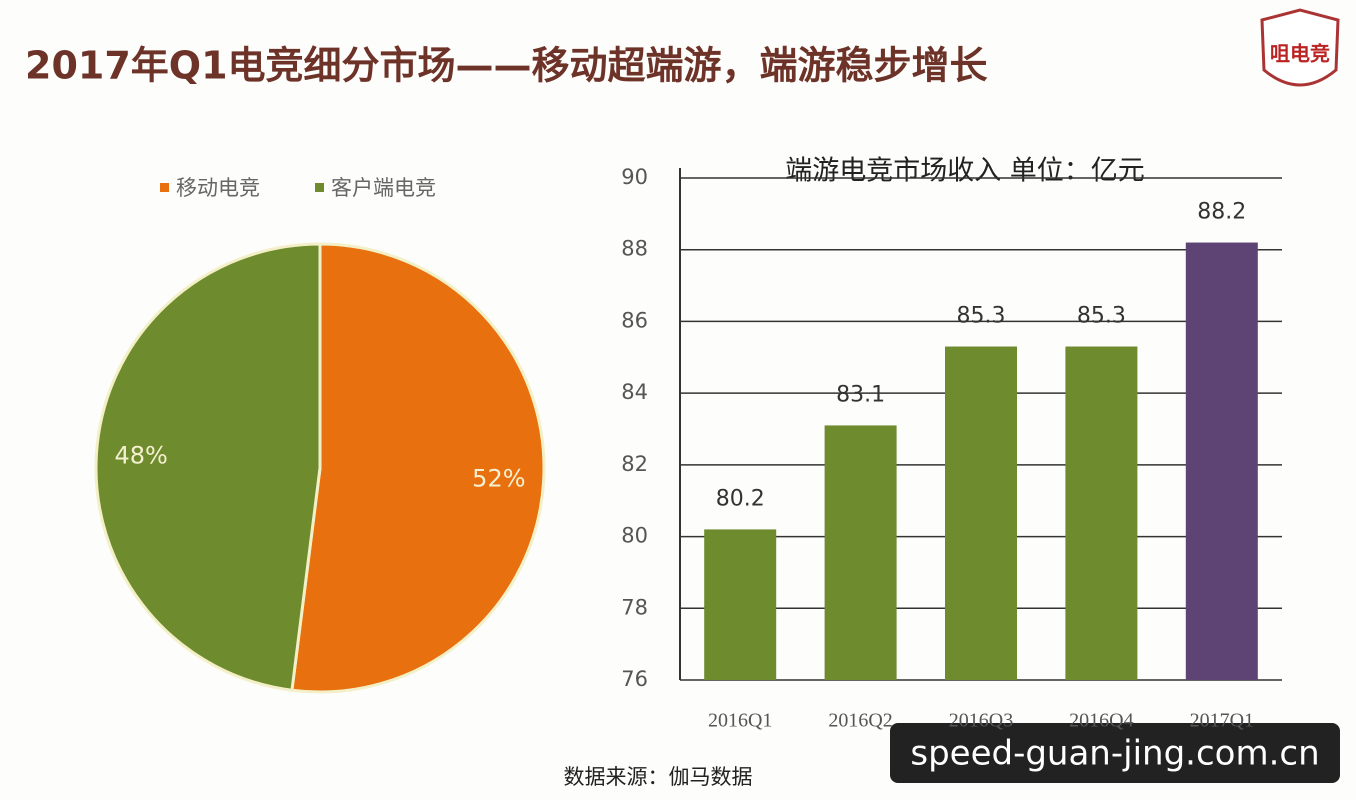  What do you see at coordinates (860, 394) in the screenshot?
I see `value-label: 83.1` at bounding box center [860, 394].